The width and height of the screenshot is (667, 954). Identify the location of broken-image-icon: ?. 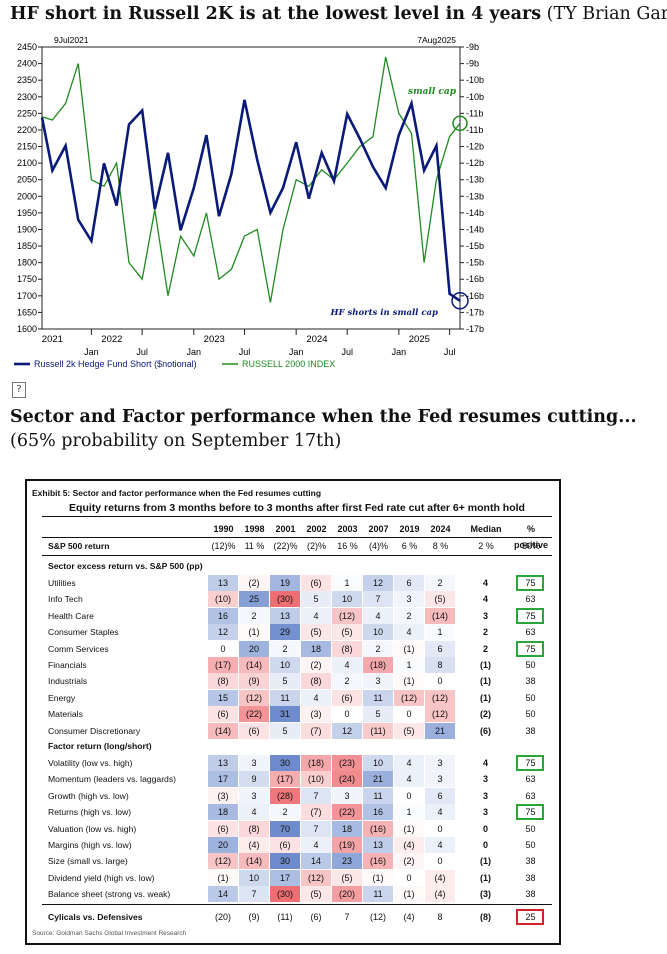
(19, 390).